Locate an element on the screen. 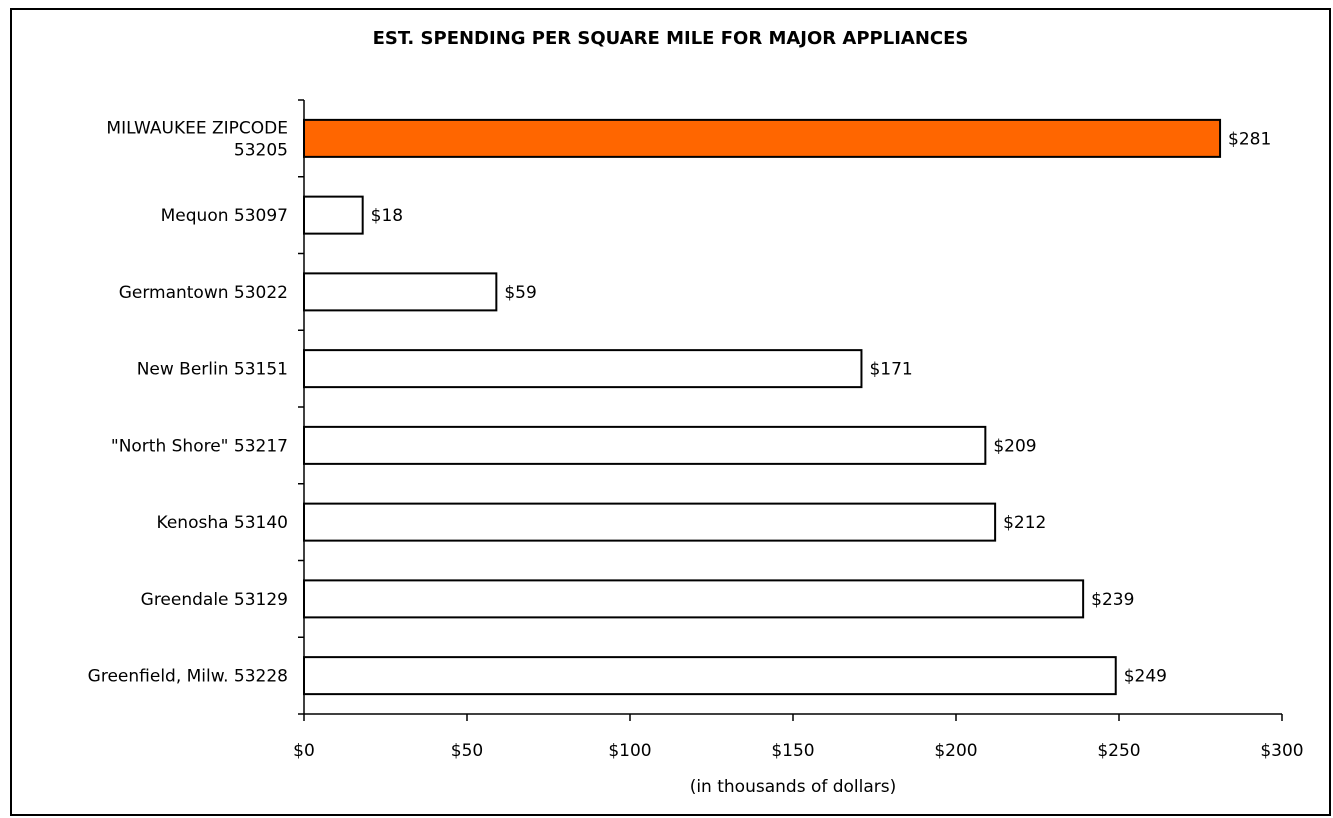 The width and height of the screenshot is (1333, 818). data-label-1: $18 is located at coordinates (387, 216).